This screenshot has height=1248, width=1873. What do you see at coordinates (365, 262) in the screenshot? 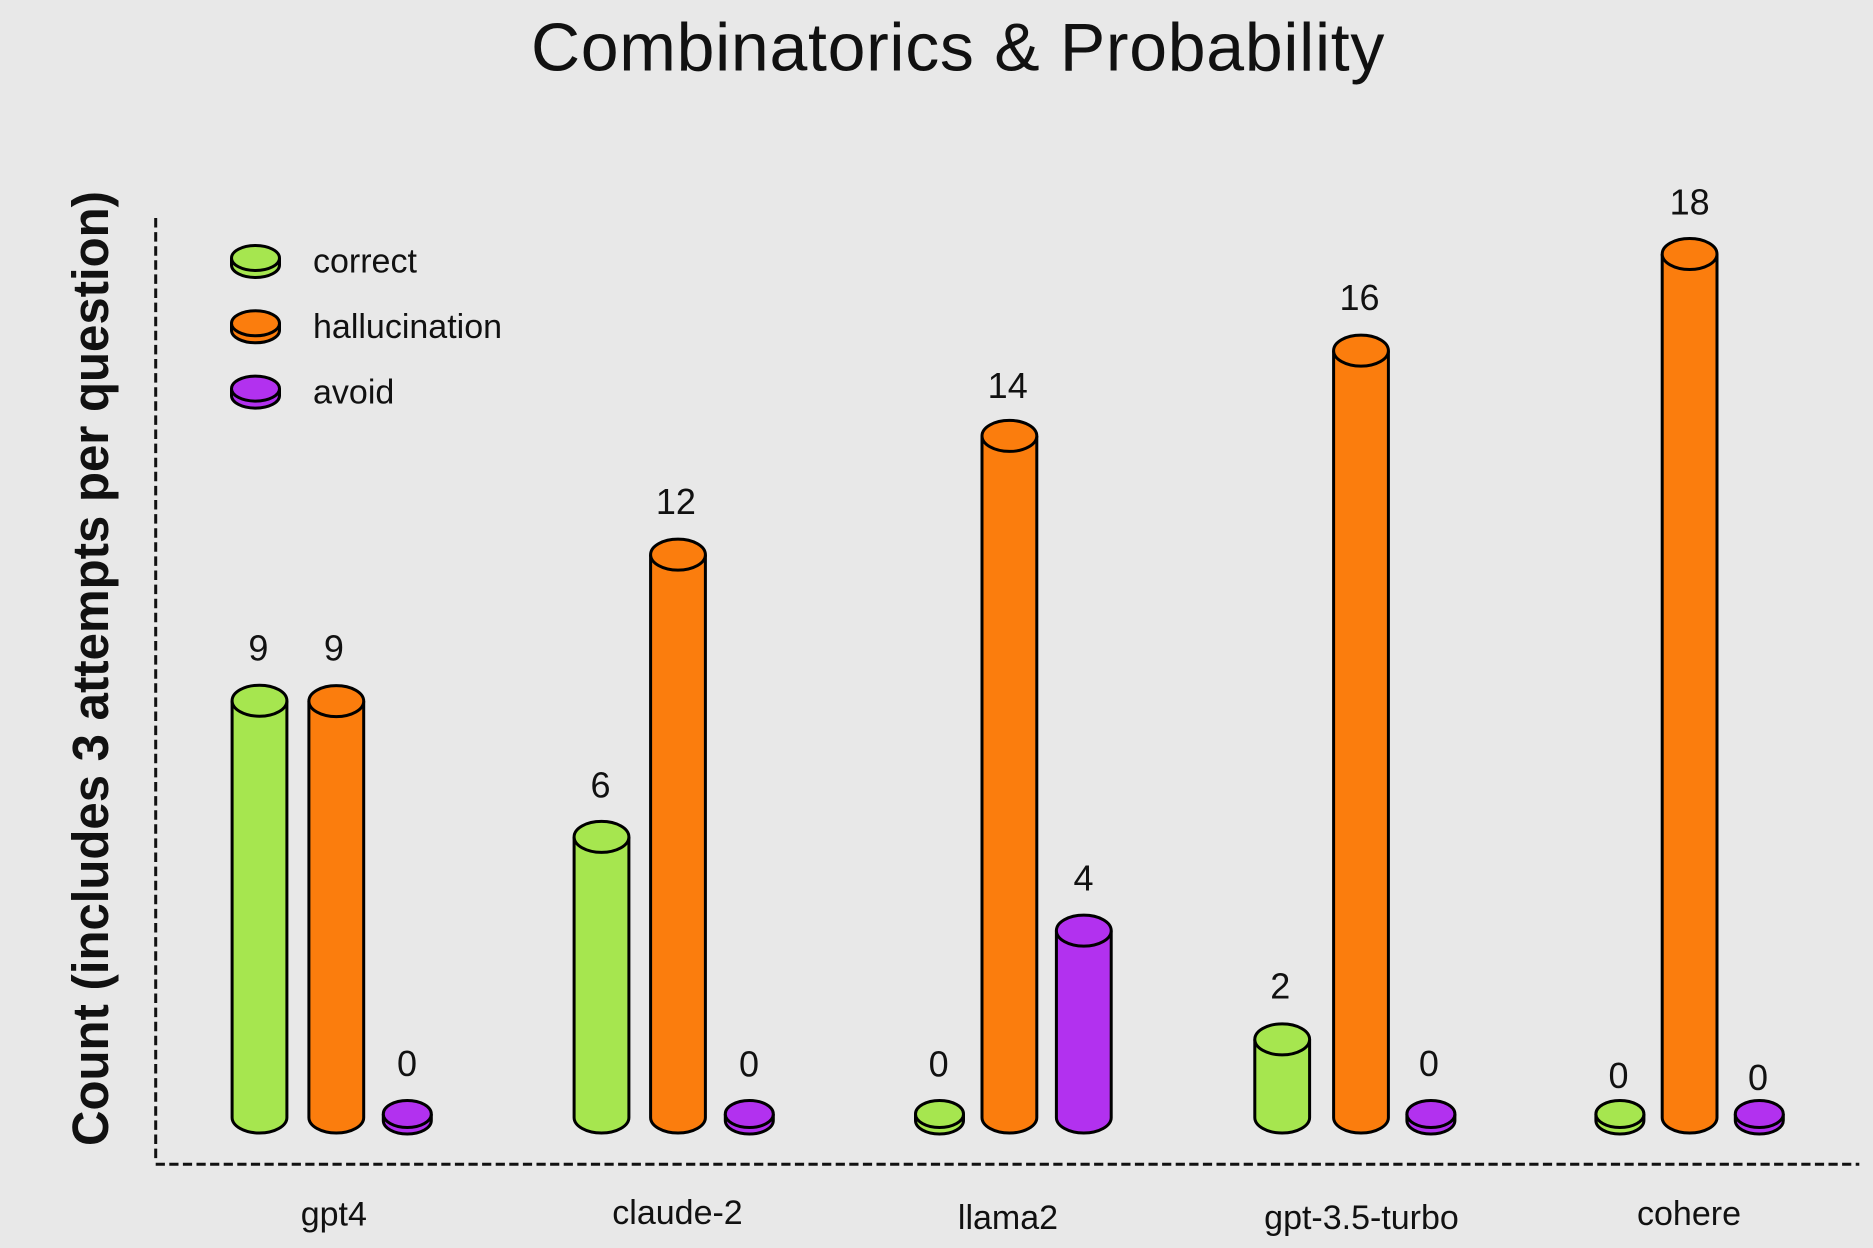
I see `svg-text: correct` at bounding box center [365, 262].